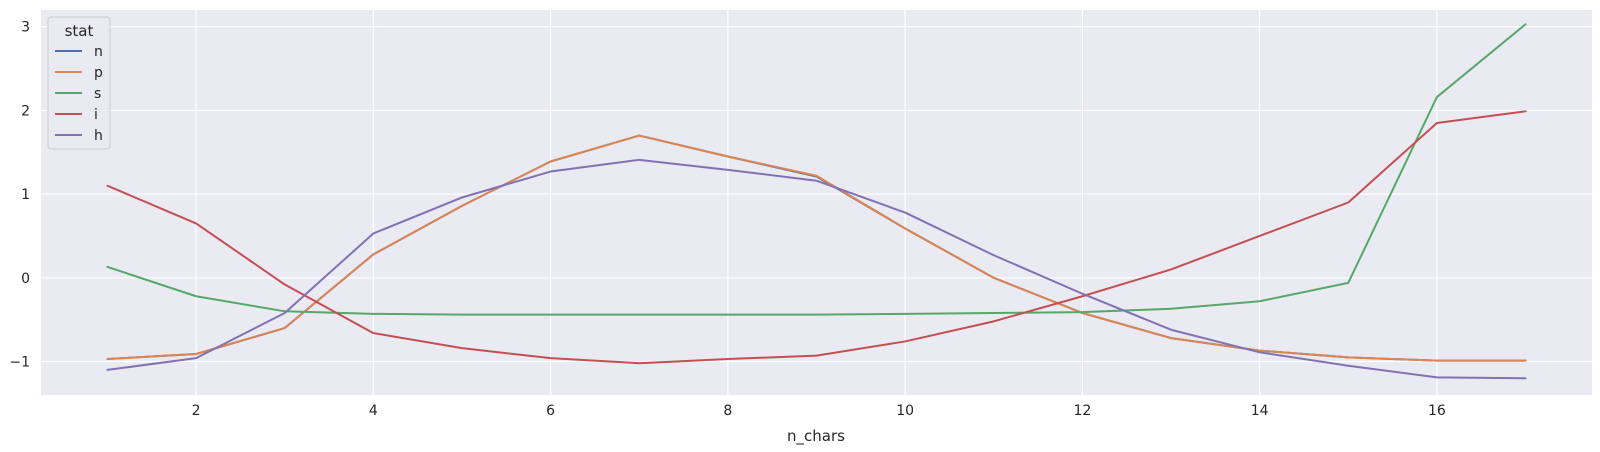 This screenshot has width=1600, height=452. Describe the element at coordinates (25, 111) in the screenshot. I see `y-tick-label: 2` at that location.